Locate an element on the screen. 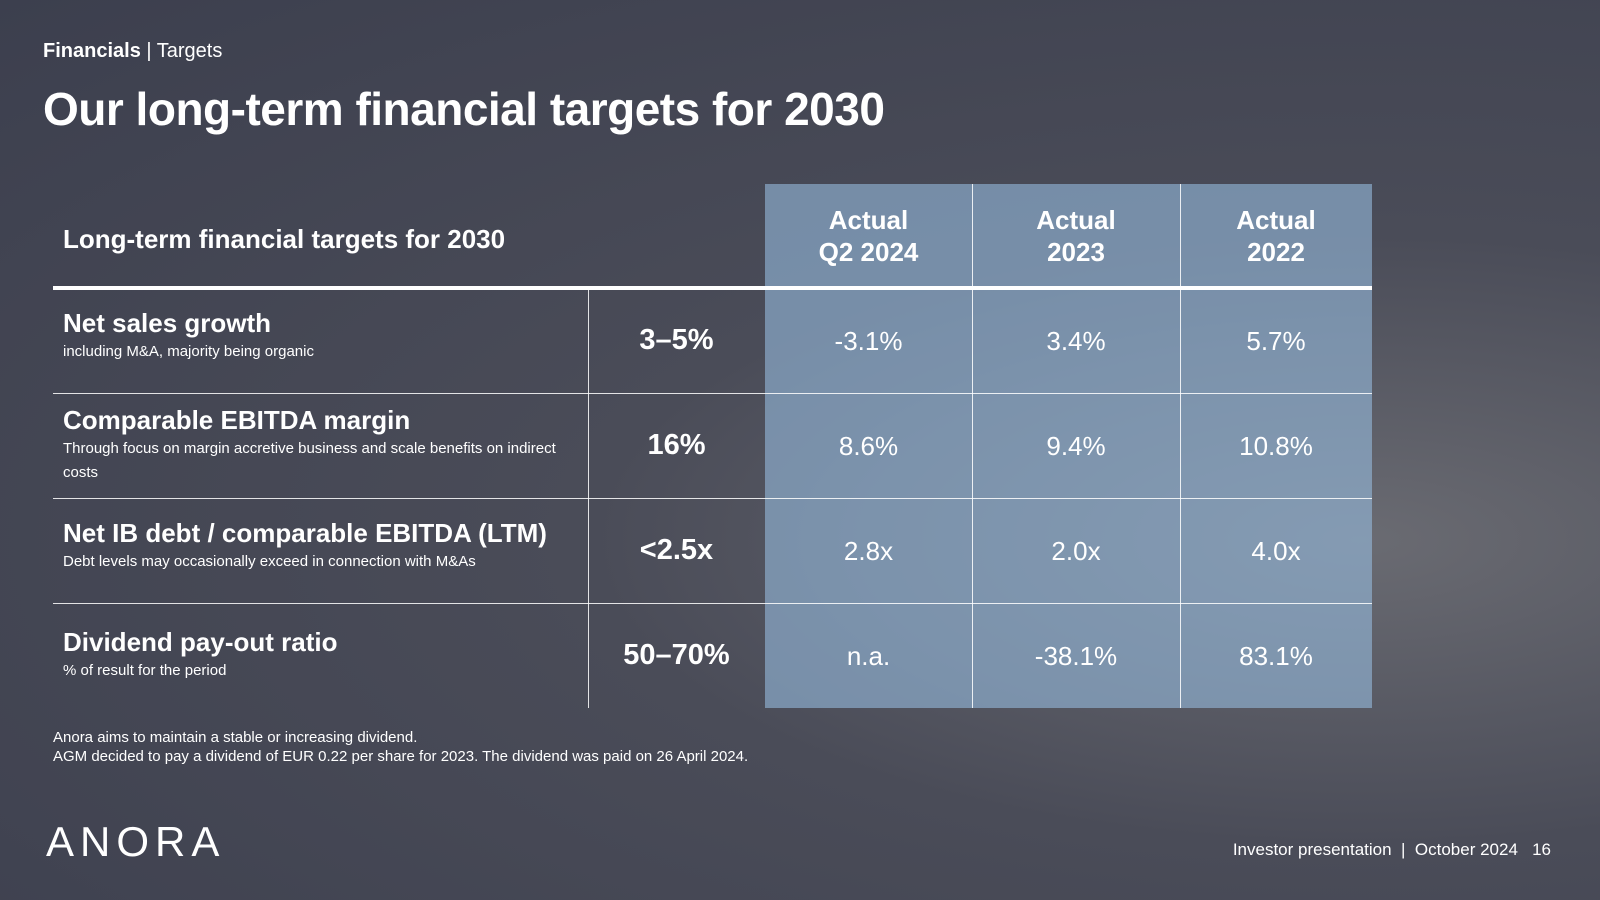 The width and height of the screenshot is (1600, 900). breadcrumb: Financials | Targets is located at coordinates (133, 51).